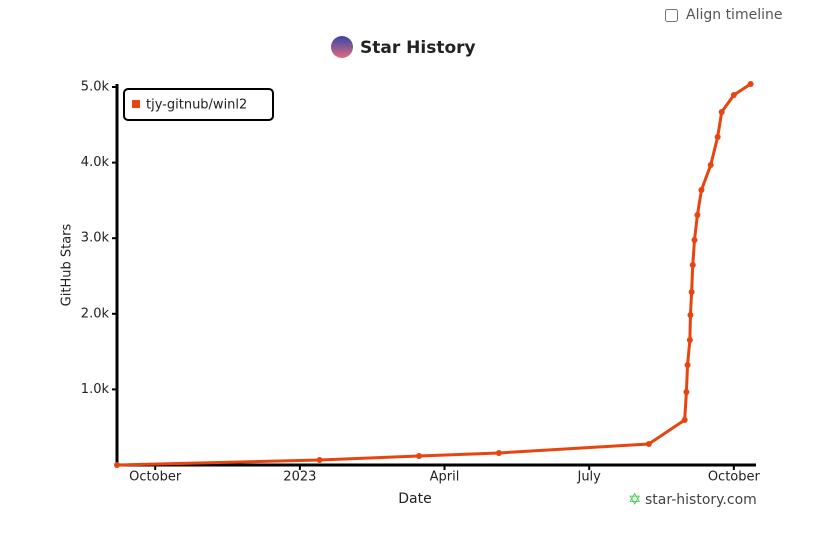 This screenshot has height=533, width=833. What do you see at coordinates (414, 499) in the screenshot?
I see `x-axis-label: Date` at bounding box center [414, 499].